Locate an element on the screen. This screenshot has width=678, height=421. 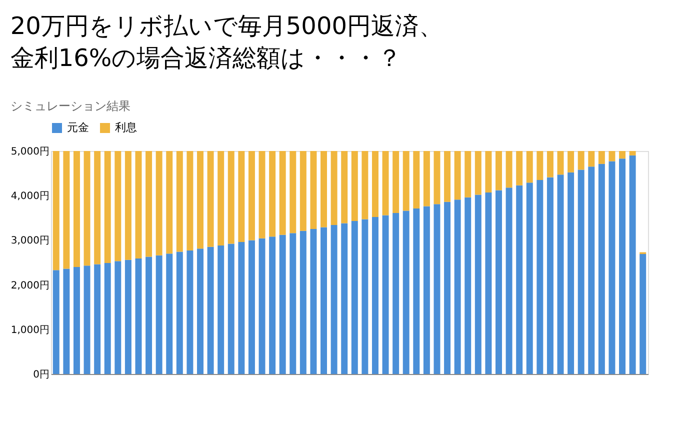
y-tick-label: 0円 is located at coordinates (41, 375).